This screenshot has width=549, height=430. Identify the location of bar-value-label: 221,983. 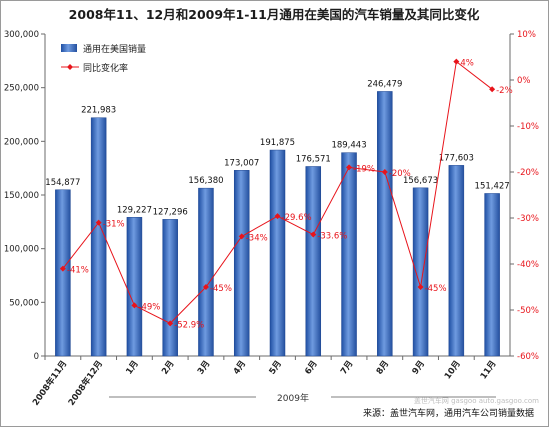
(98, 111).